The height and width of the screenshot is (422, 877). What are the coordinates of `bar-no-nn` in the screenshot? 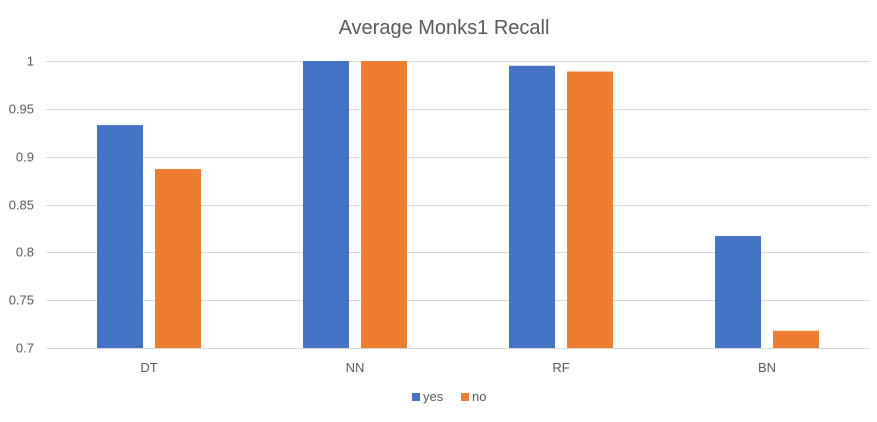 It's located at (384, 204).